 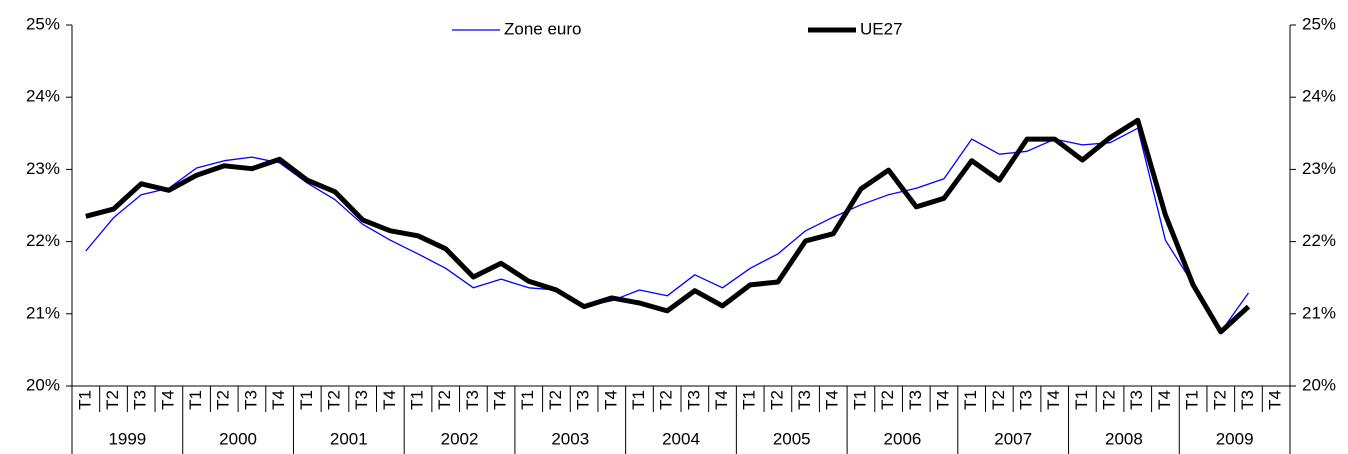 I want to click on y-tick-label: 25%, so click(x=43, y=23).